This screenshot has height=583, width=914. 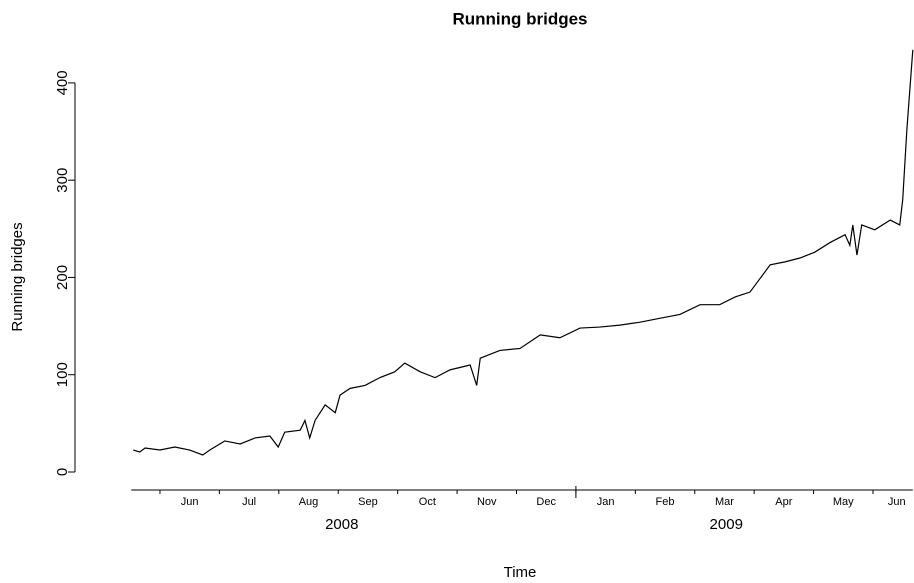 What do you see at coordinates (62, 82) in the screenshot?
I see `y-tick-label: 400` at bounding box center [62, 82].